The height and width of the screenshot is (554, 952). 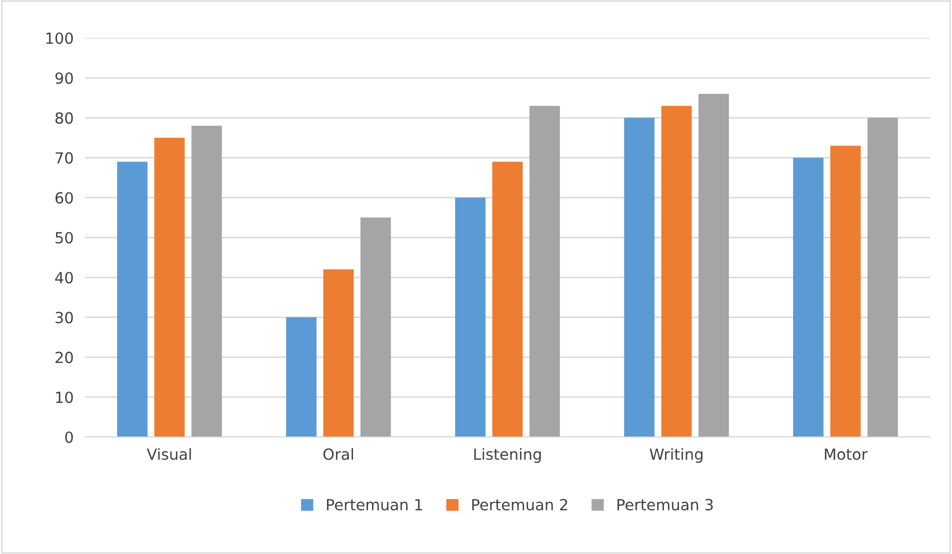 I want to click on x-tick-label: Writing, so click(x=676, y=455).